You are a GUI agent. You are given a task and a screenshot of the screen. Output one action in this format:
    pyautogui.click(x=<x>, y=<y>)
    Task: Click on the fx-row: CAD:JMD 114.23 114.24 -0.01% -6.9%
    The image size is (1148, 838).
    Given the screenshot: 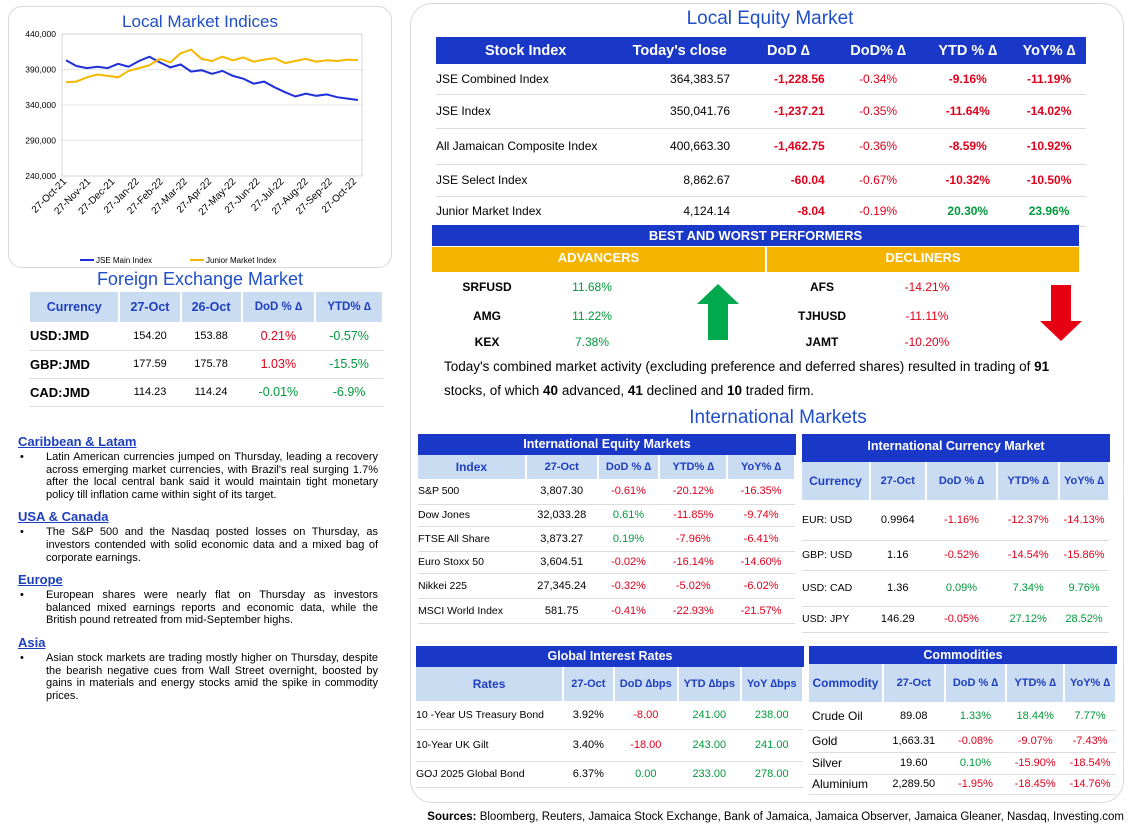 What is the action you would take?
    pyautogui.click(x=206, y=392)
    